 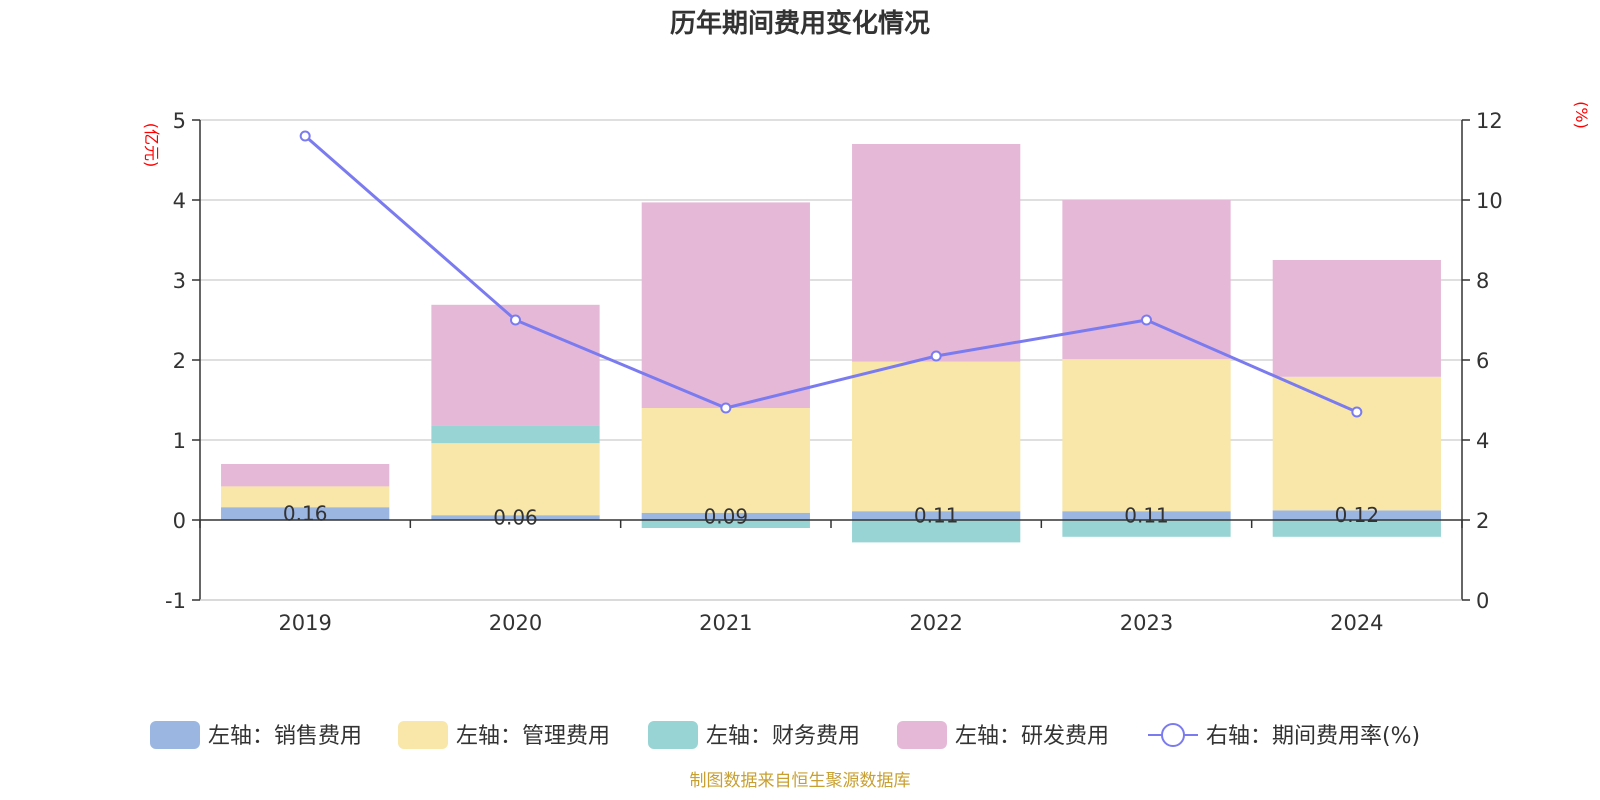 What do you see at coordinates (725, 623) in the screenshot?
I see `category-label-2021: 2021` at bounding box center [725, 623].